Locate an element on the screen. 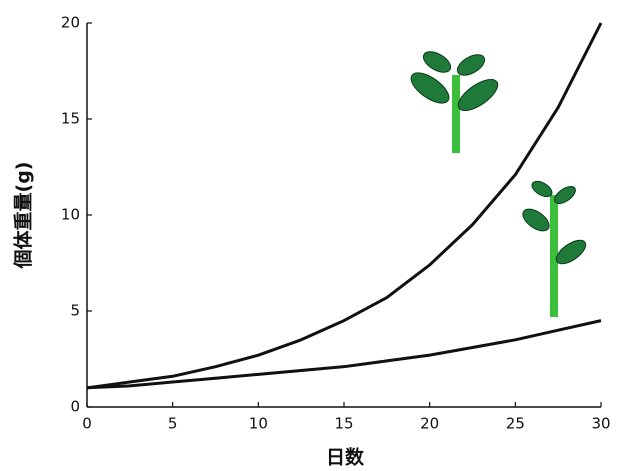  plant-large is located at coordinates (454, 102).